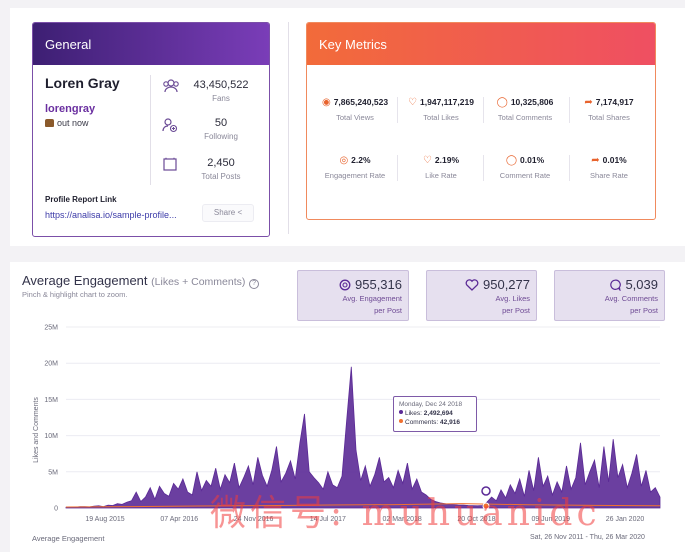 This screenshot has width=685, height=552. Describe the element at coordinates (53, 472) in the screenshot. I see `y-tick-label: 5M` at that location.